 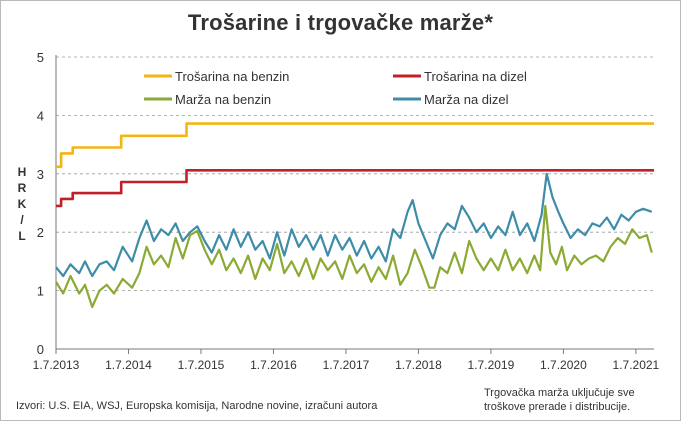 I want to click on x-tick-label: 1.7.2019, so click(x=491, y=365).